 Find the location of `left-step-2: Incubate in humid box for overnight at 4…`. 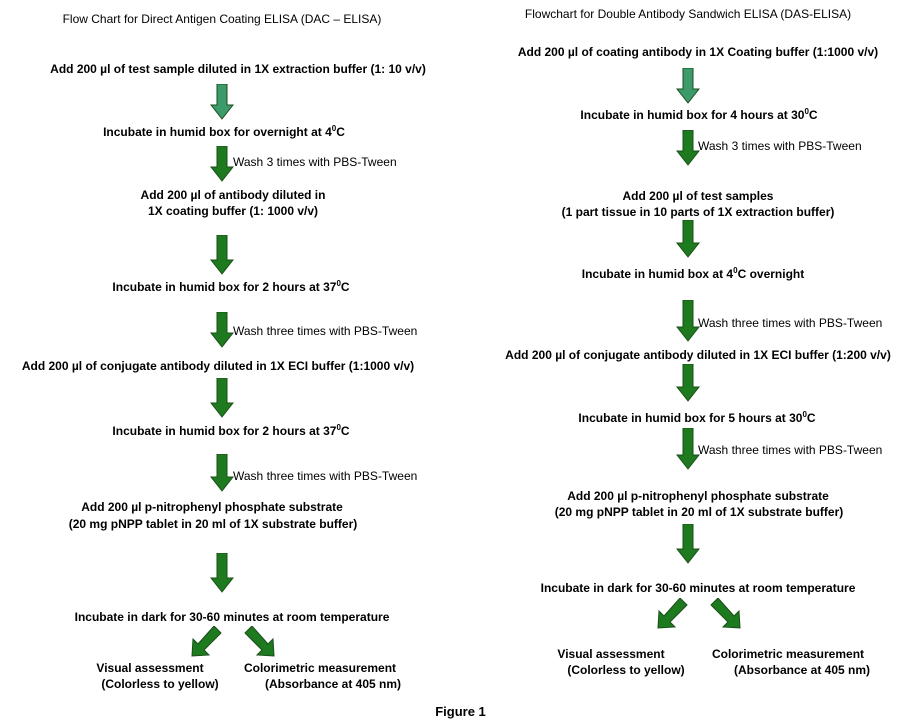

left-step-2: Incubate in humid box for overnight at 4… is located at coordinates (224, 132).